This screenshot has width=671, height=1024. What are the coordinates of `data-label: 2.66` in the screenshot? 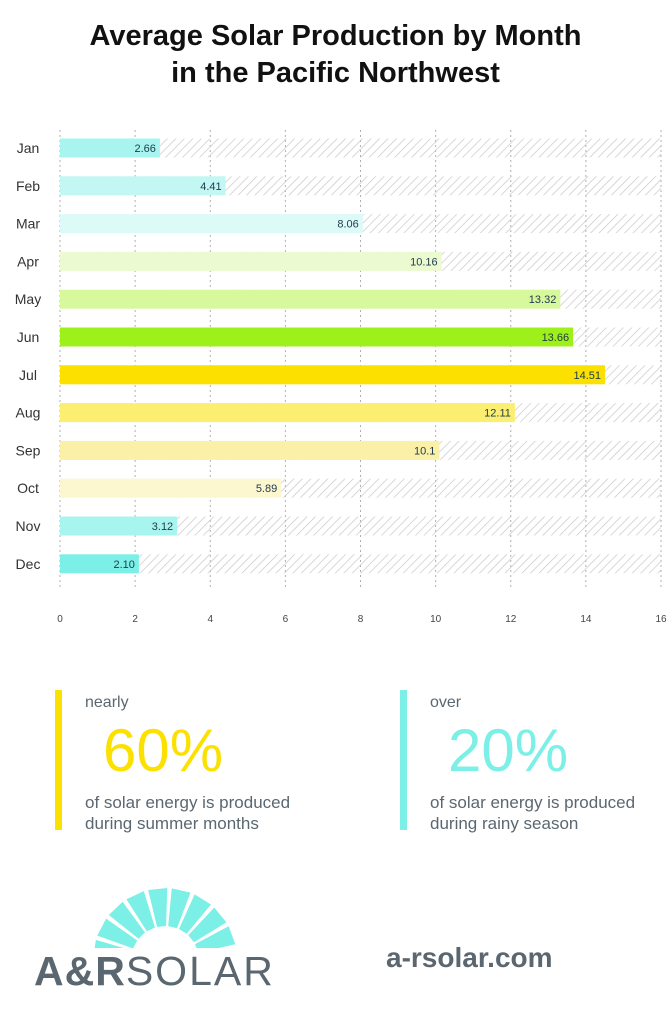 It's located at (144, 149).